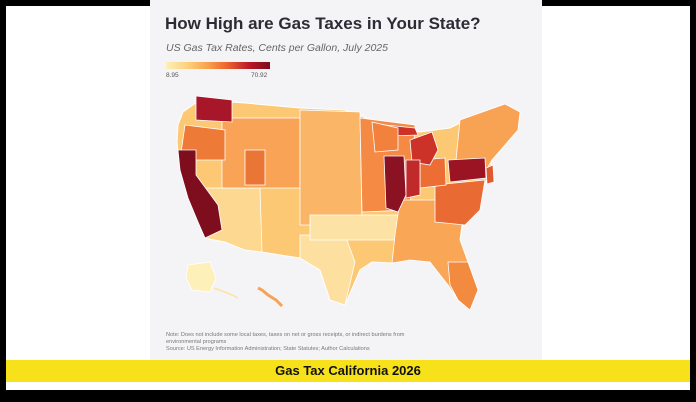  Describe the element at coordinates (214, 109) in the screenshot. I see `state-washington` at that location.